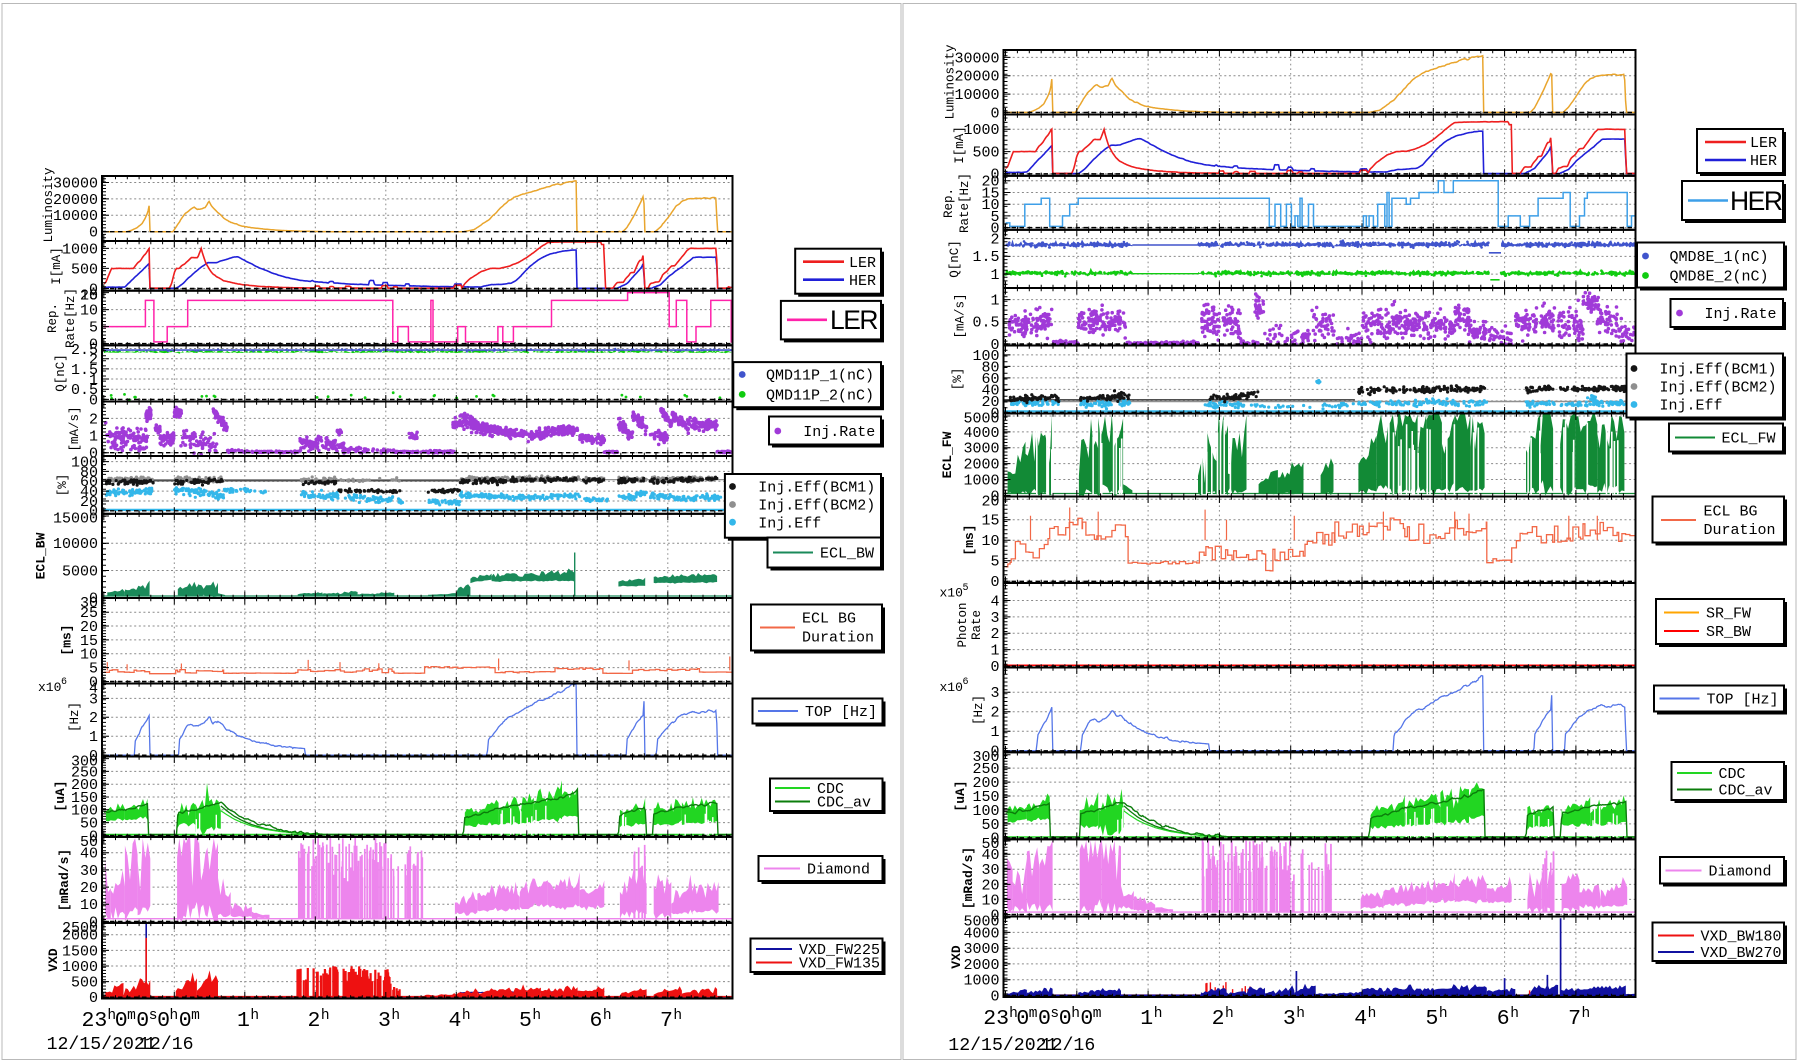 This screenshot has width=1806, height=1062. I want to click on svg-text: 2.5, so click(84, 350).